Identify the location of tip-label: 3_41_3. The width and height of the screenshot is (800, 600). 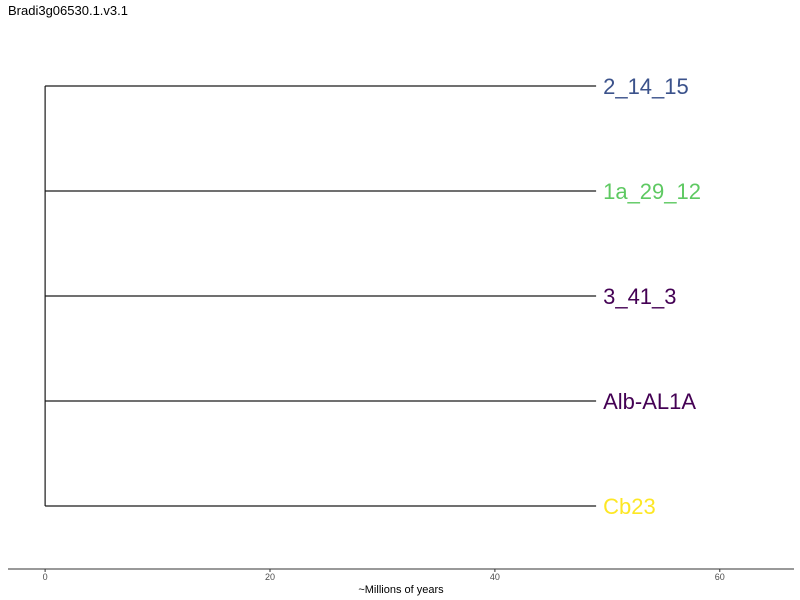
(639, 296).